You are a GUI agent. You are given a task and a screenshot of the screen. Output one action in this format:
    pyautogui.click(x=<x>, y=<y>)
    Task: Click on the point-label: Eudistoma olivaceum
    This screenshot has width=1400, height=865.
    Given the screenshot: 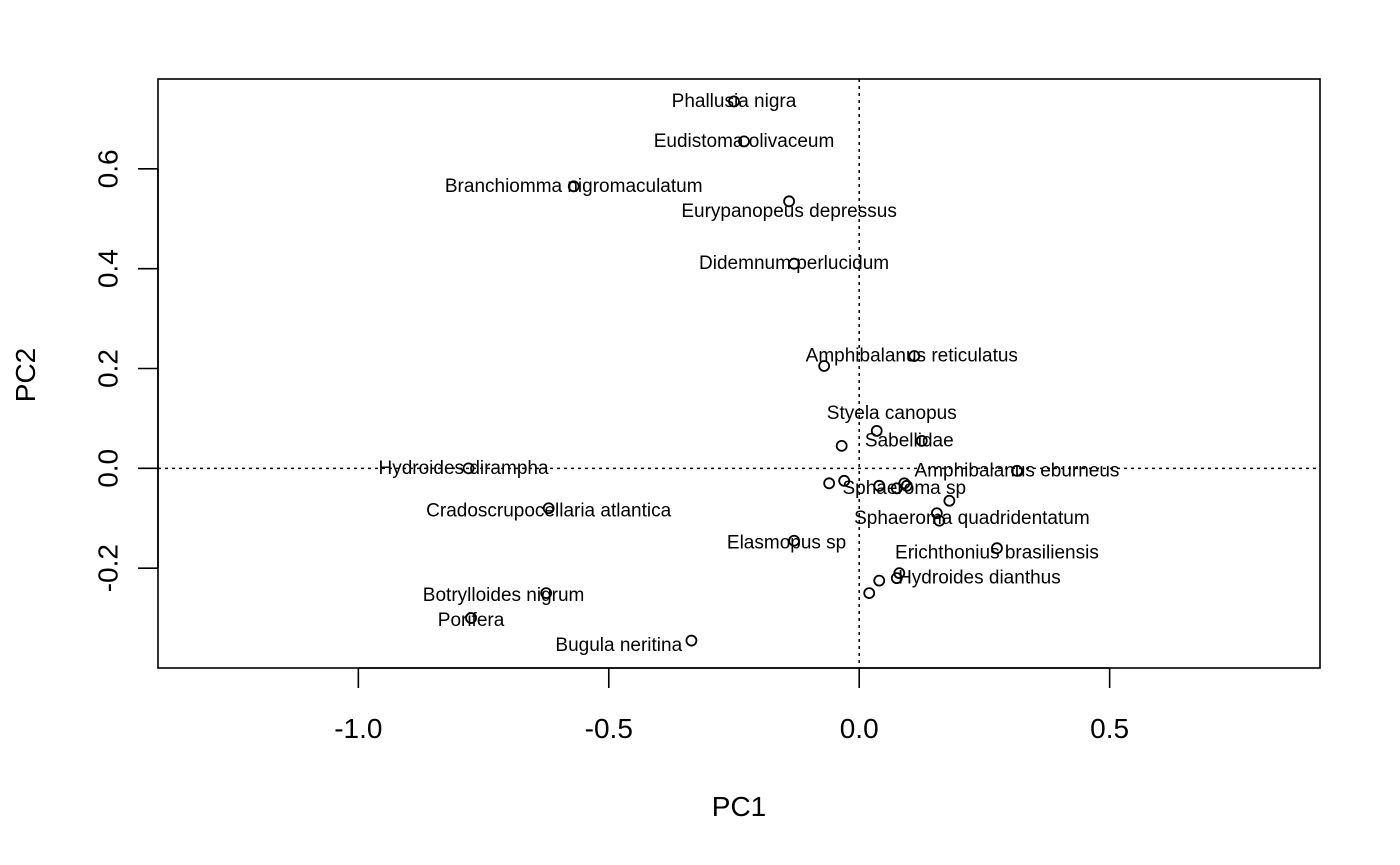 What is the action you would take?
    pyautogui.click(x=744, y=141)
    